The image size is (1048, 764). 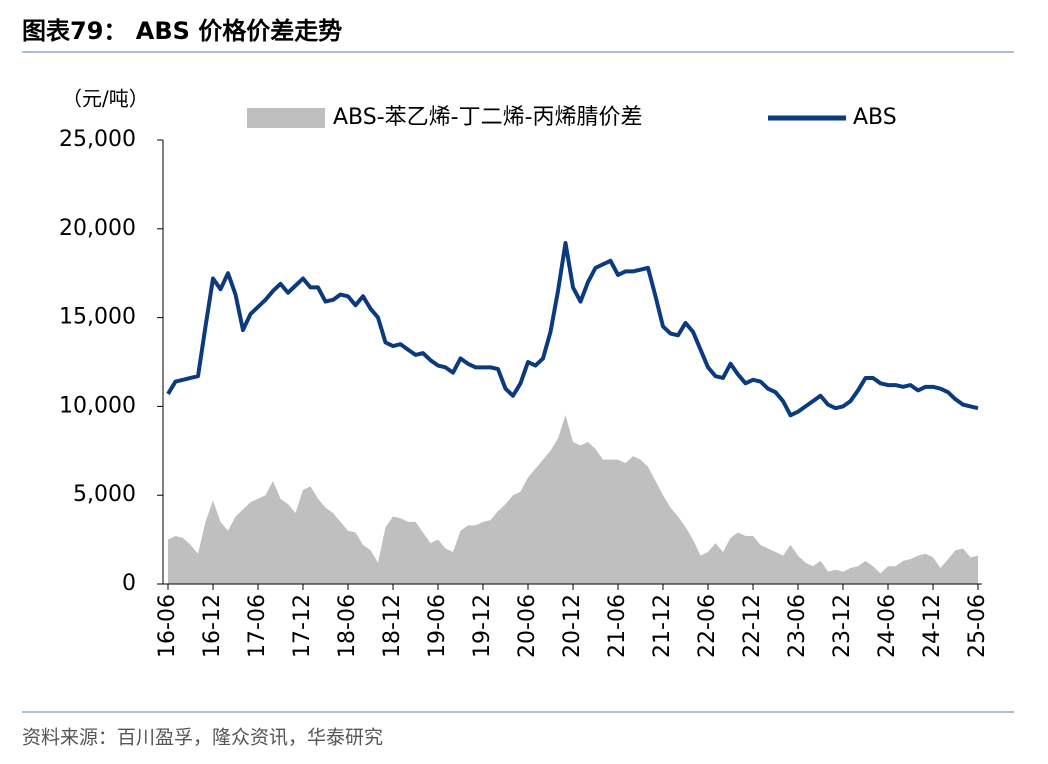 What do you see at coordinates (97, 139) in the screenshot?
I see `y-tick-label: 25,000` at bounding box center [97, 139].